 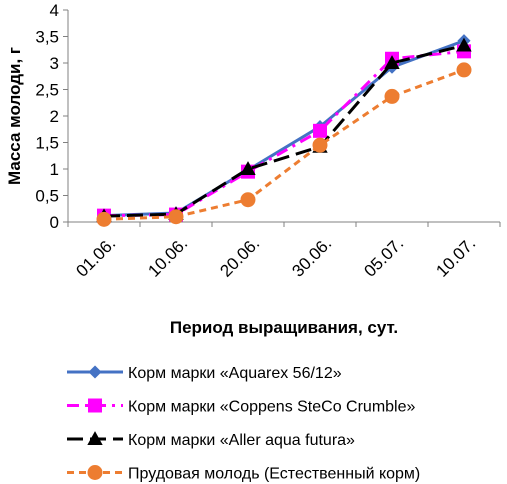 I want to click on legend-label: Корм марки «Coppens SteCo Crumble», so click(x=272, y=407).